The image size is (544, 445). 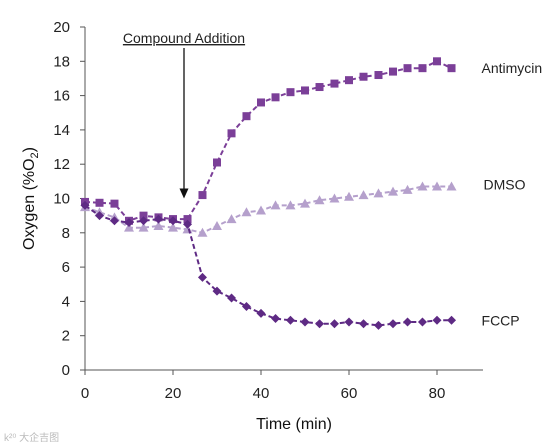 I want to click on y-tick-label: 20, so click(x=61, y=27).